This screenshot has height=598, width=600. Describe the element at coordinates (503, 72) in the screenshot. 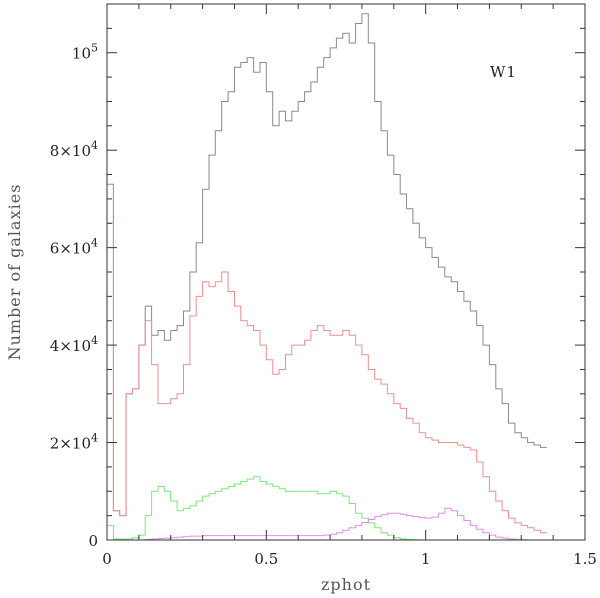

I see `annotation-label: W1` at that location.